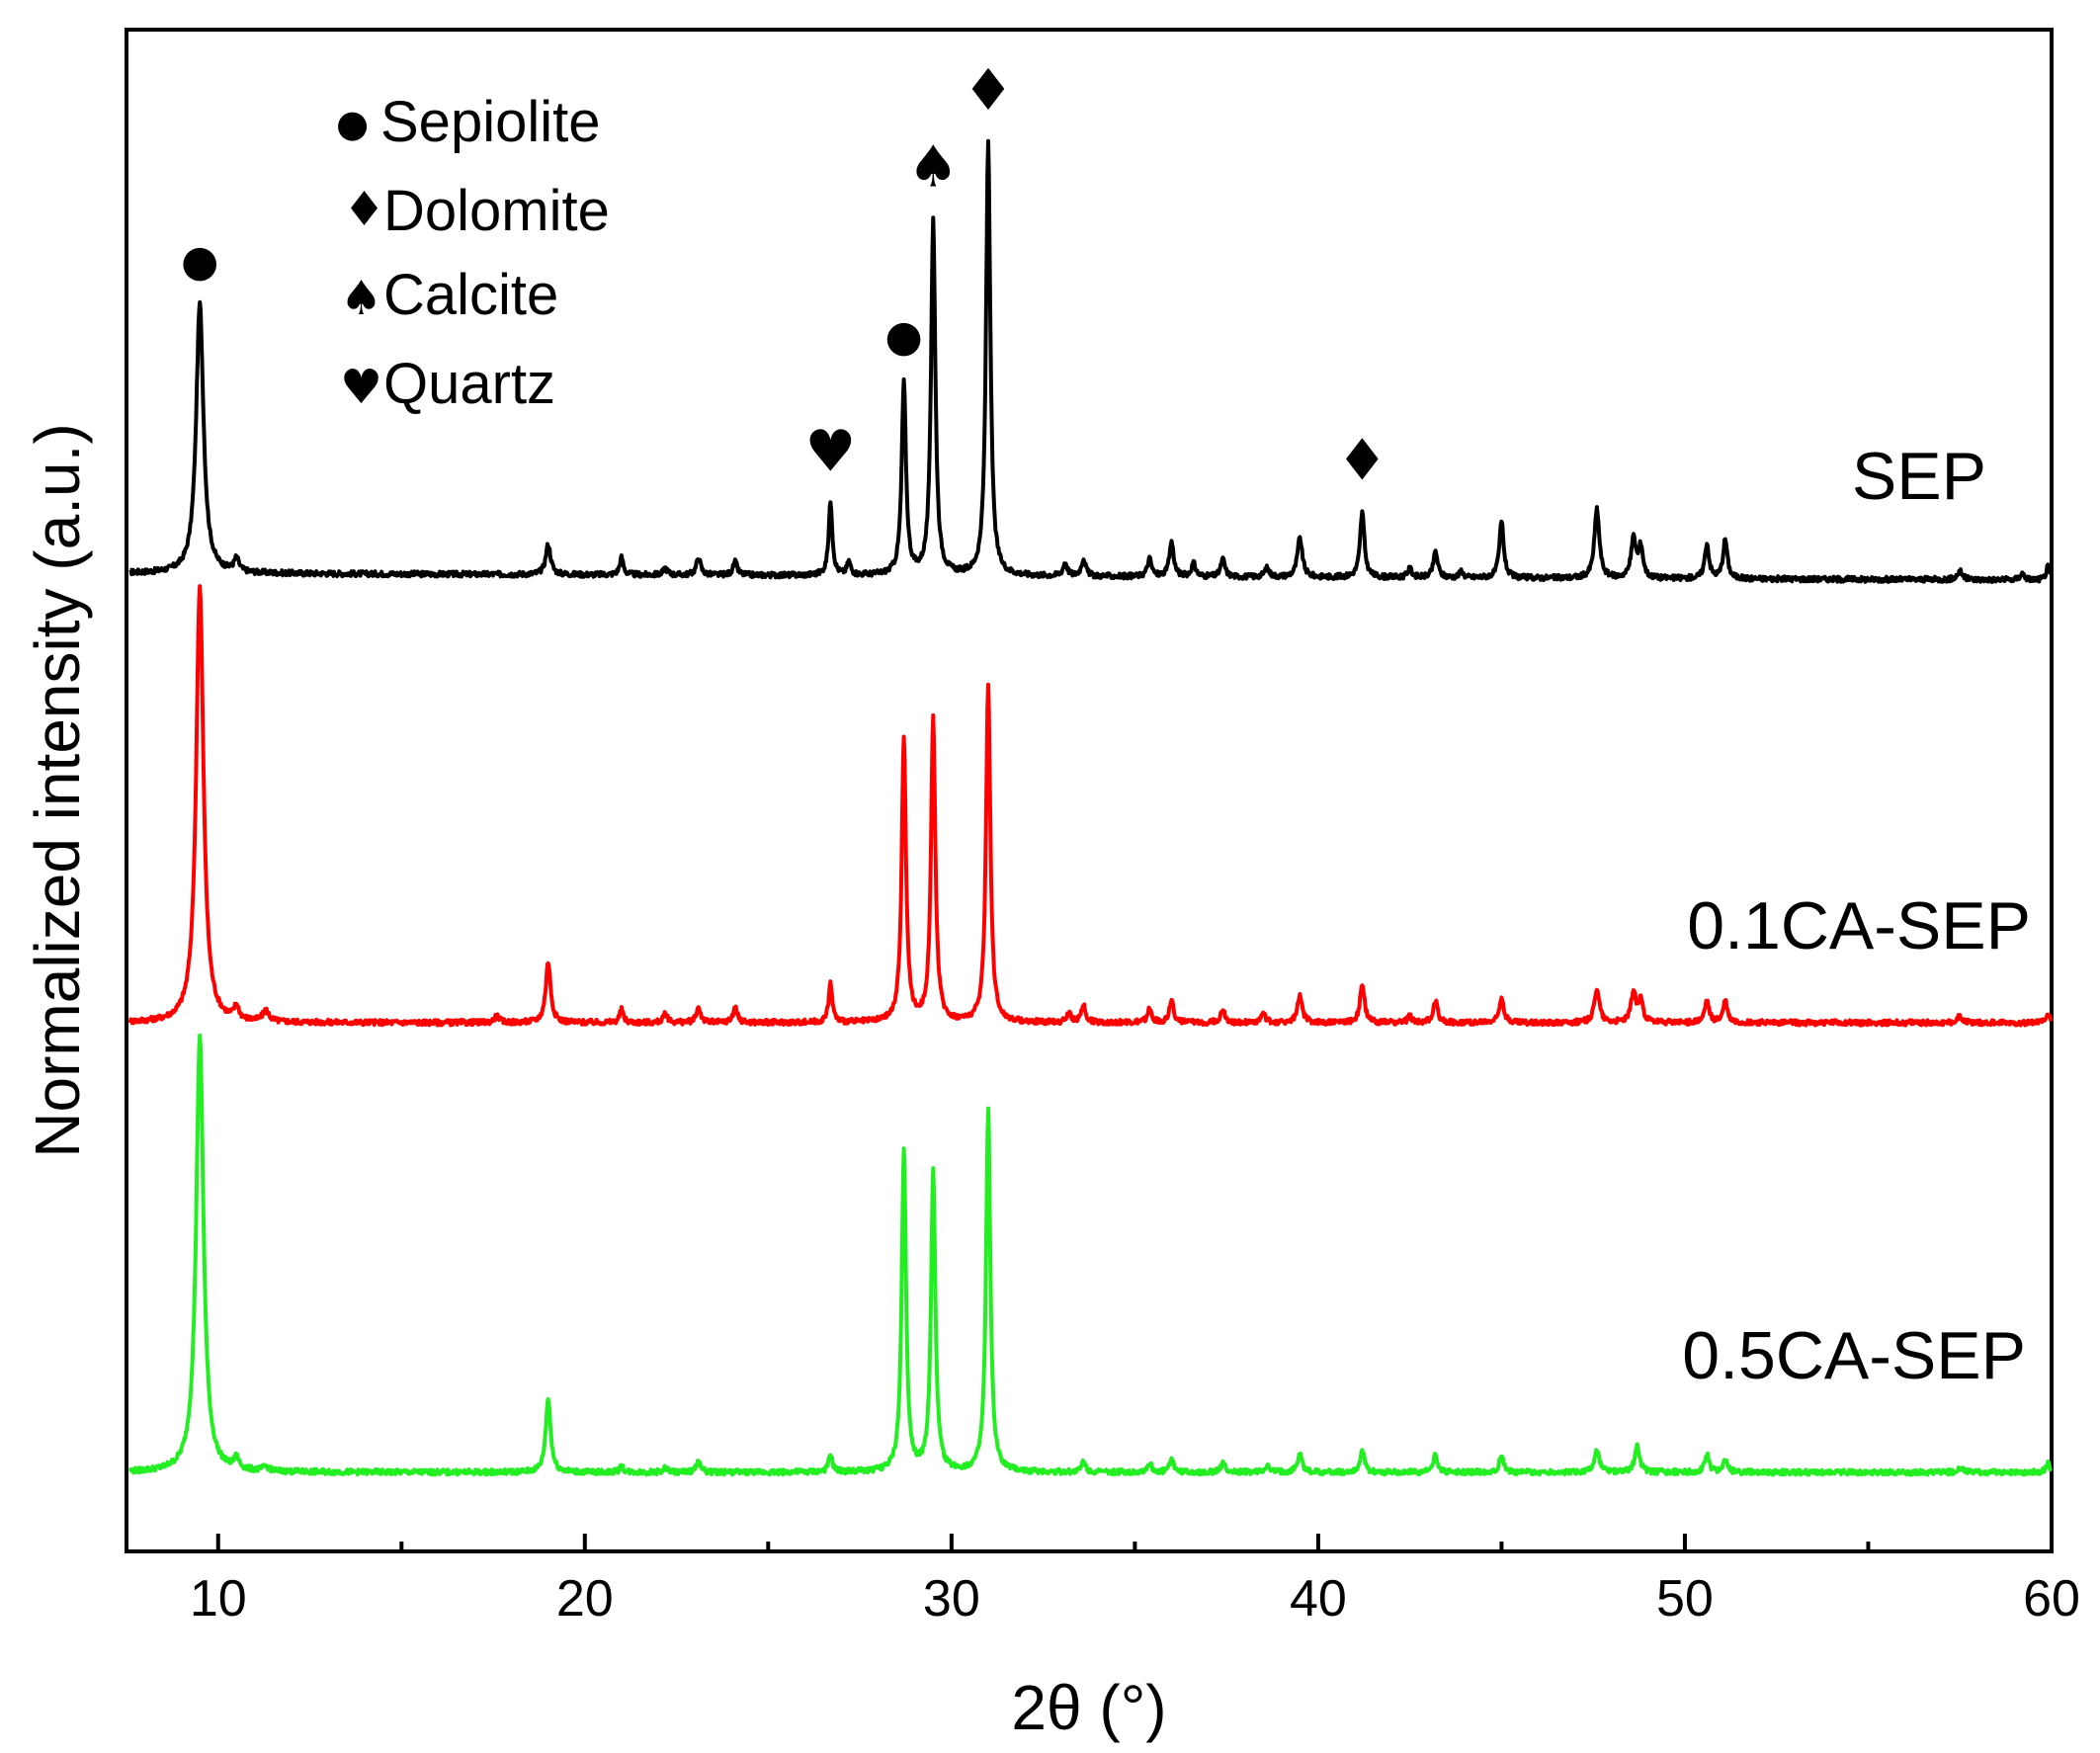  Describe the element at coordinates (364, 209) in the screenshot. I see `legend-dolomite-symbol: ♦` at that location.